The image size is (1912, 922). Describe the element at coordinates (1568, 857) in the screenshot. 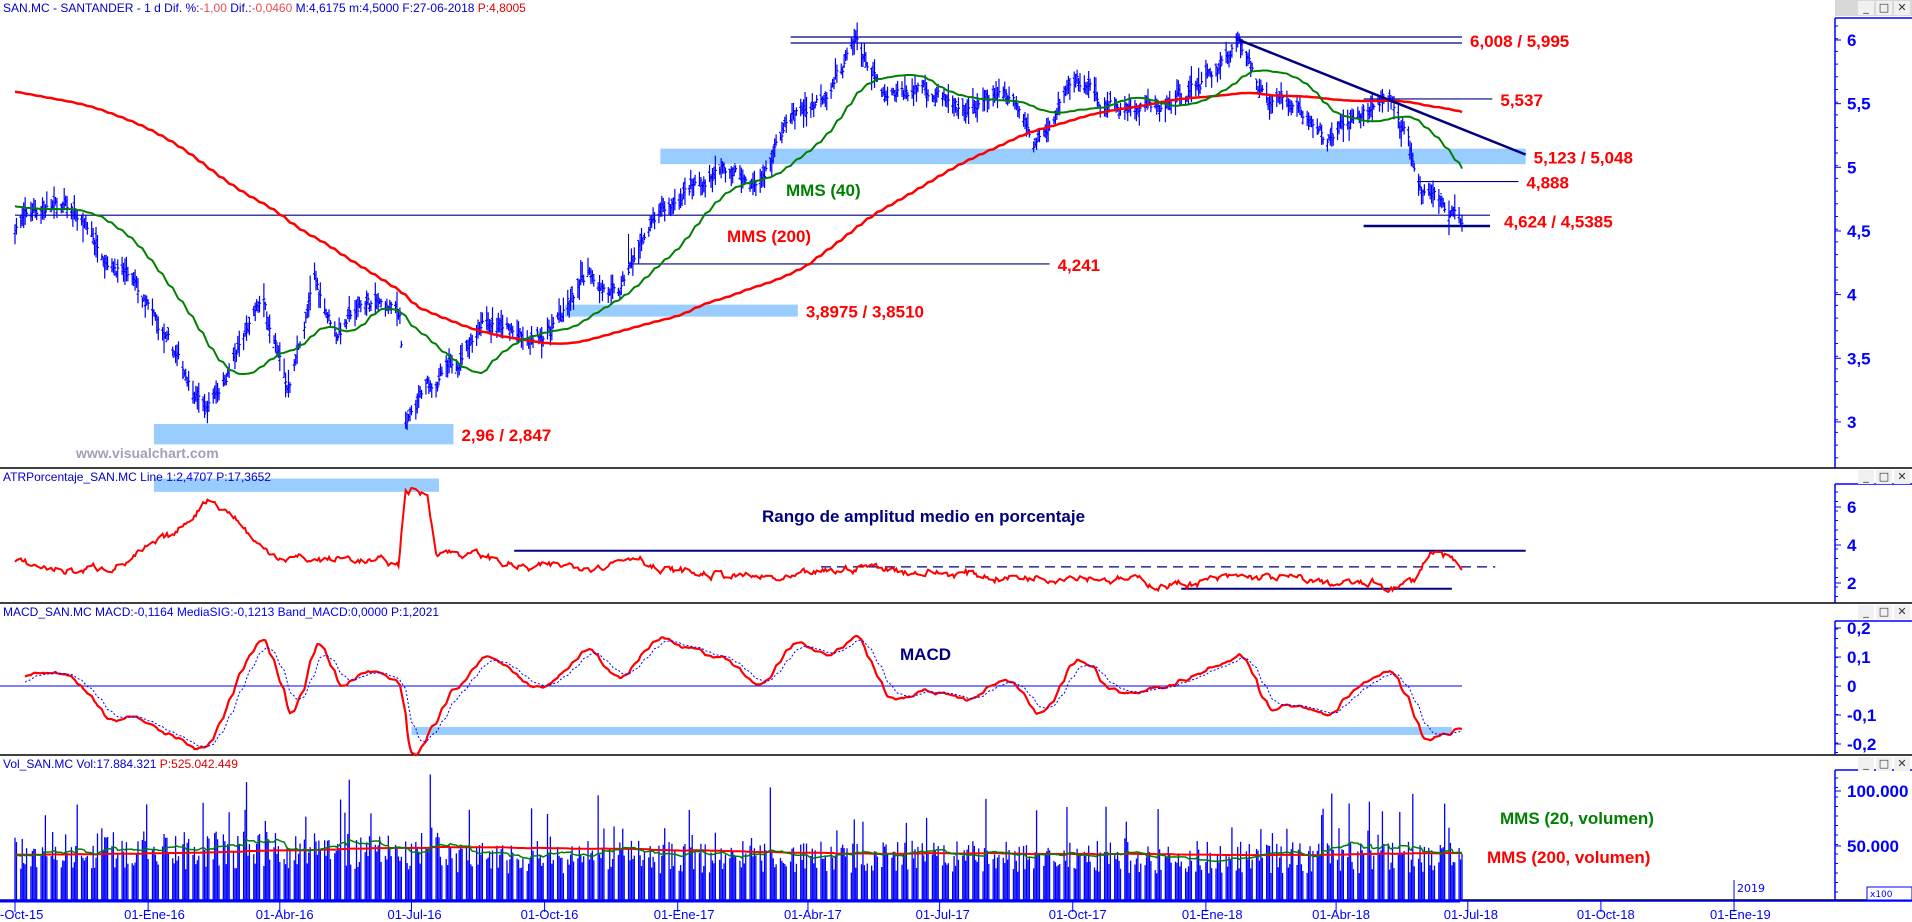

I see `vol-mms200-label: MMS (200, volumen)` at that location.